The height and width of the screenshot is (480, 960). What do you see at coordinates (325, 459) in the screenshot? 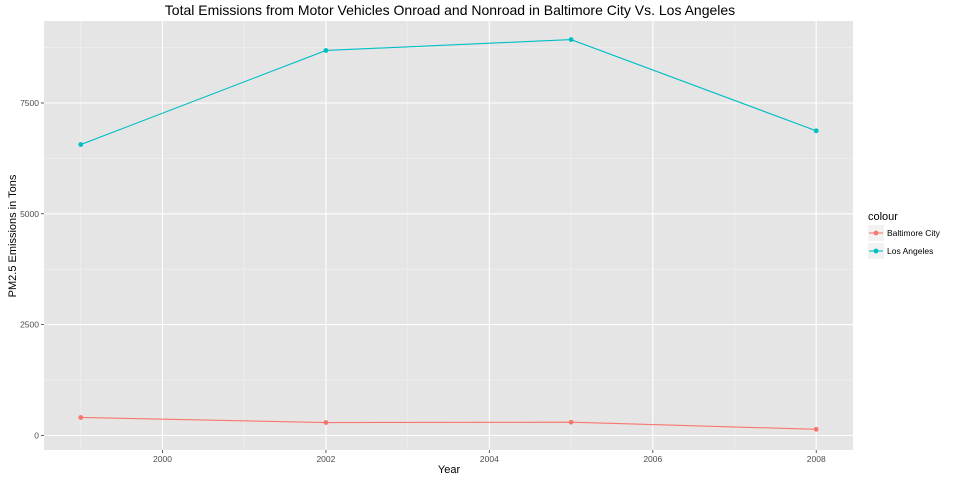
I see `x-tick-label: 2002` at bounding box center [325, 459].